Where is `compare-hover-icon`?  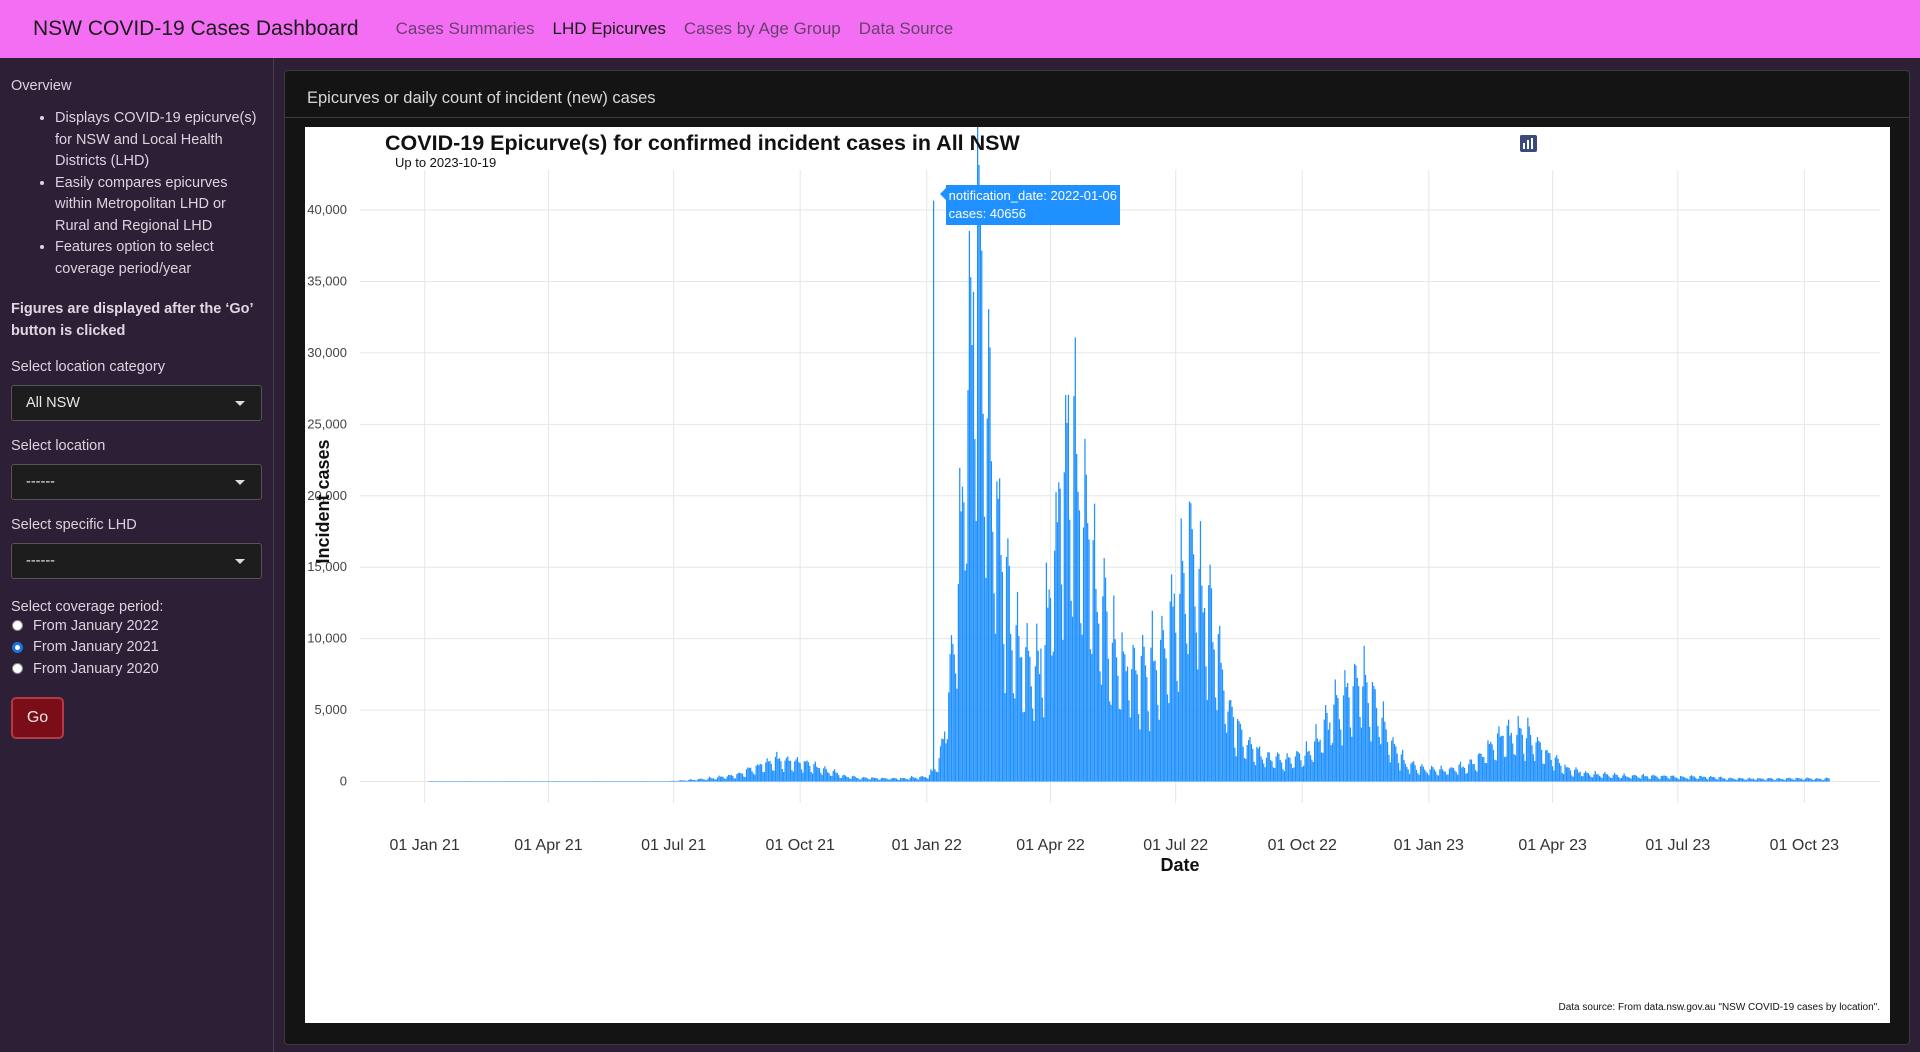 compare-hover-icon is located at coordinates (1683, 143).